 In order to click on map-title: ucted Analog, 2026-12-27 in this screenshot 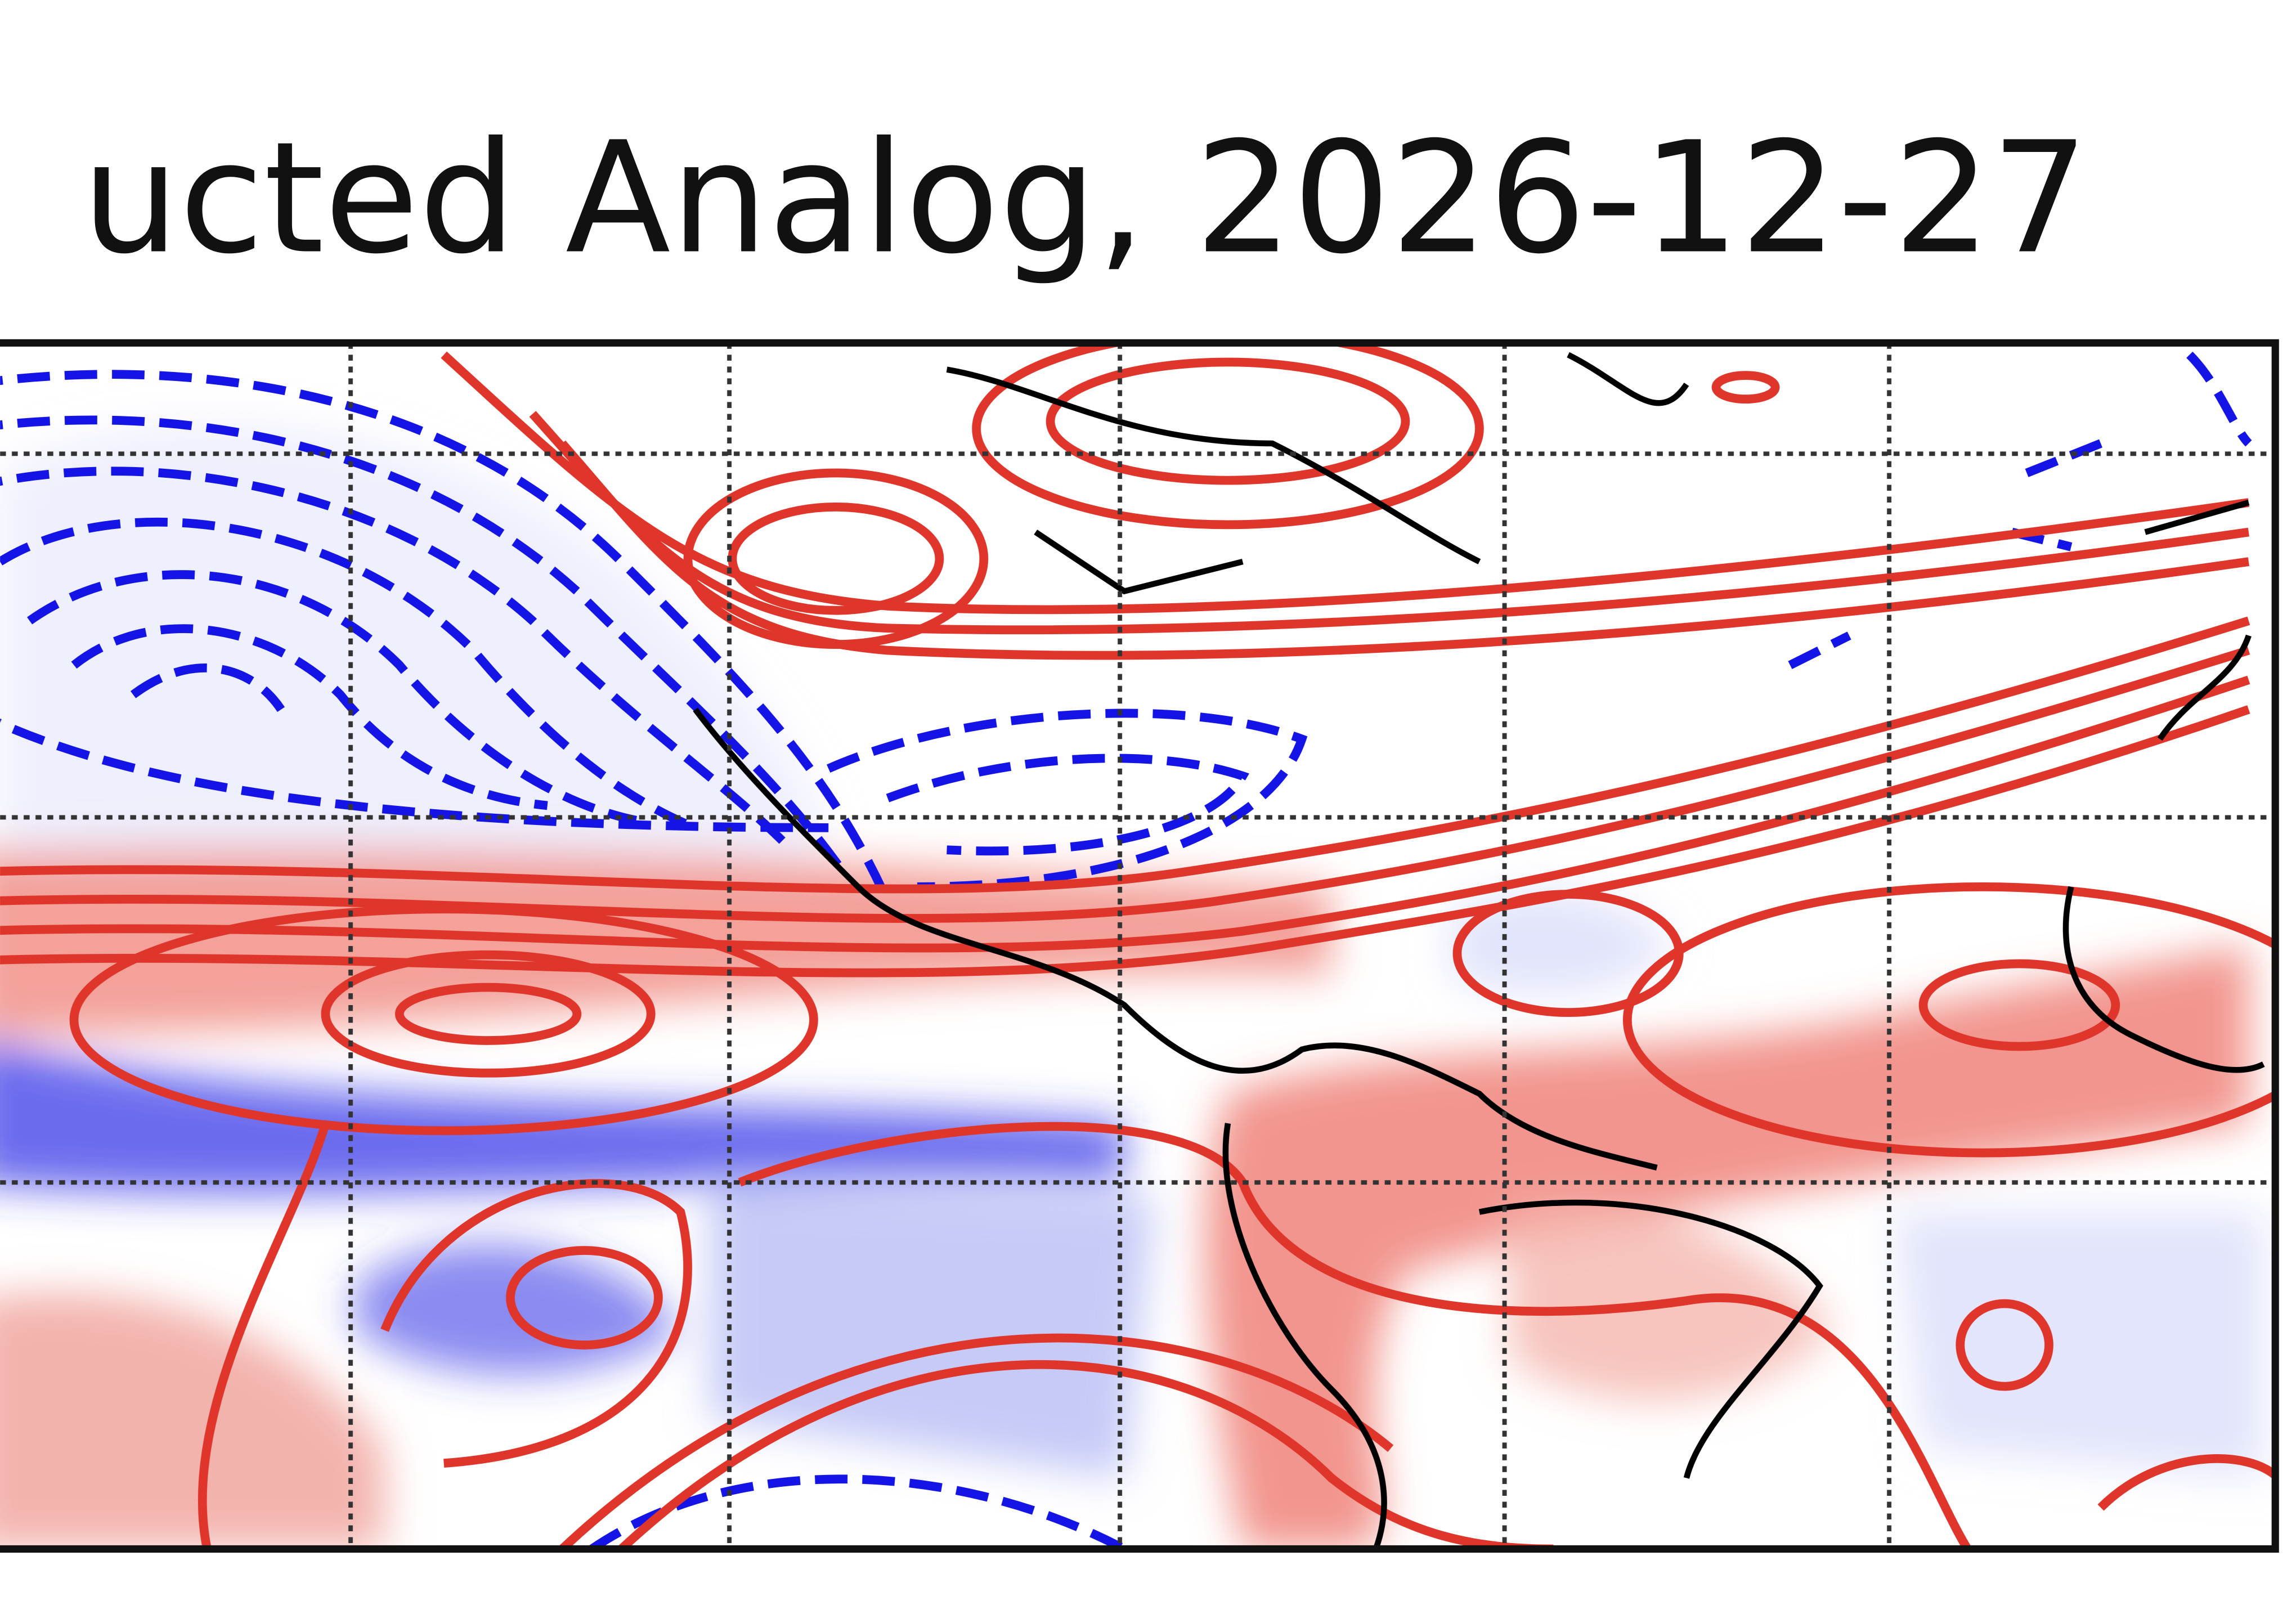, I will do `click(1085, 198)`.